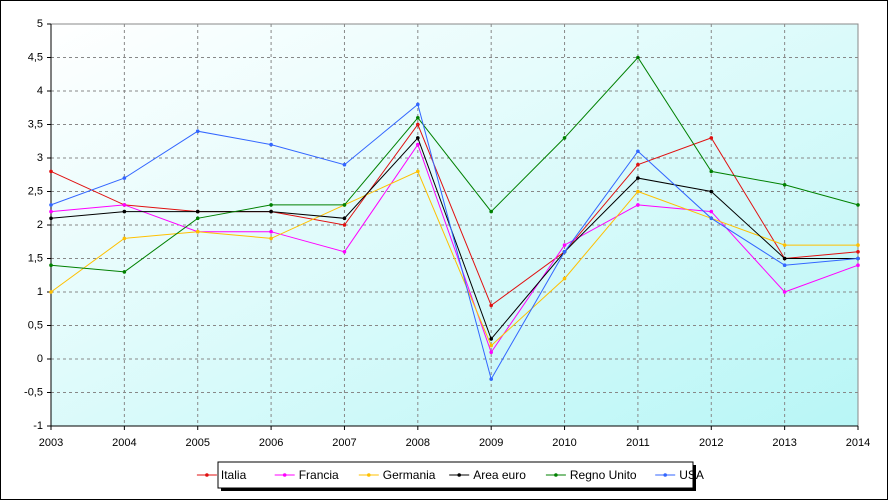  Describe the element at coordinates (35, 191) in the screenshot. I see `y-tick-label: 2,5` at that location.